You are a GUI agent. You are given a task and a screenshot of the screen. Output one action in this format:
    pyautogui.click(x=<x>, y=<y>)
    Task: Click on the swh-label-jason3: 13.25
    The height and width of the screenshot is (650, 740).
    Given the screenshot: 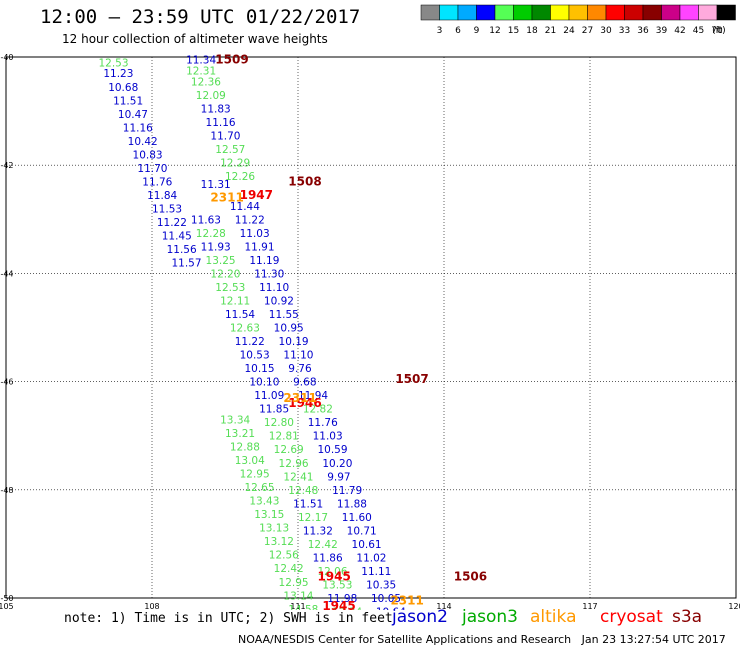 What is the action you would take?
    pyautogui.click(x=221, y=261)
    